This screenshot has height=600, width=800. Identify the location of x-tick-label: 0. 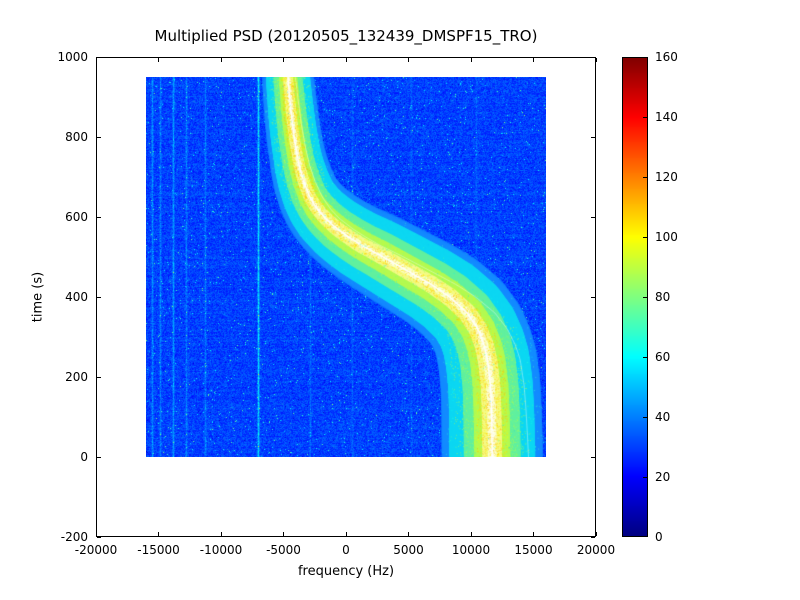
(346, 550).